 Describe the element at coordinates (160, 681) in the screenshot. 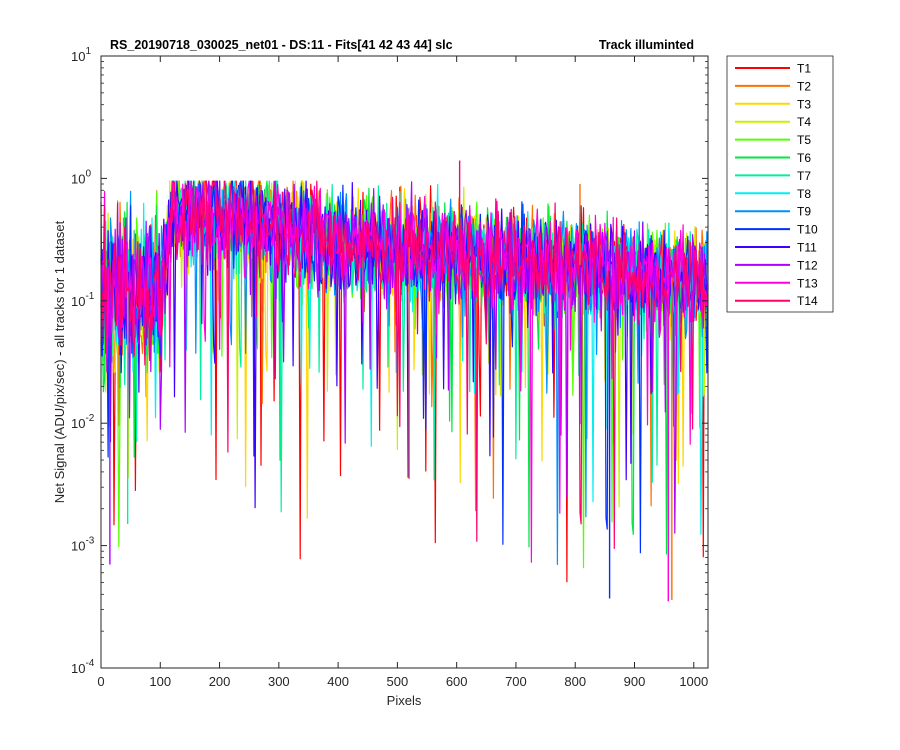

I see `x-tick-label: 100` at that location.